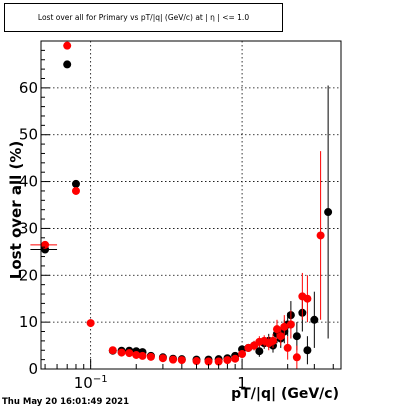  Describe the element at coordinates (285, 394) in the screenshot. I see `x-axis-label: pT/|q| (GeV/c)` at that location.